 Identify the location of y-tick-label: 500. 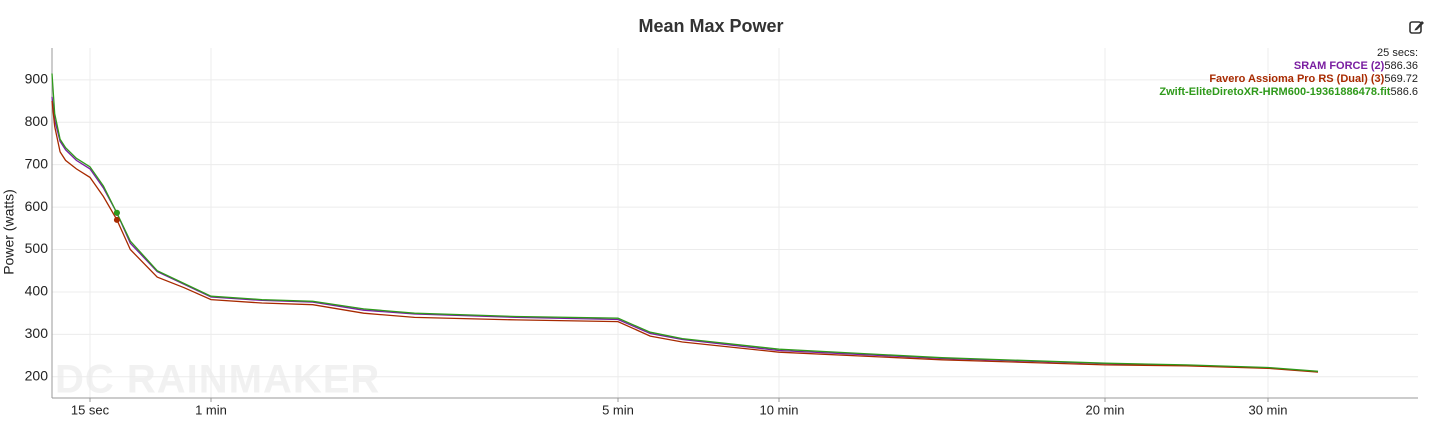
(37, 248).